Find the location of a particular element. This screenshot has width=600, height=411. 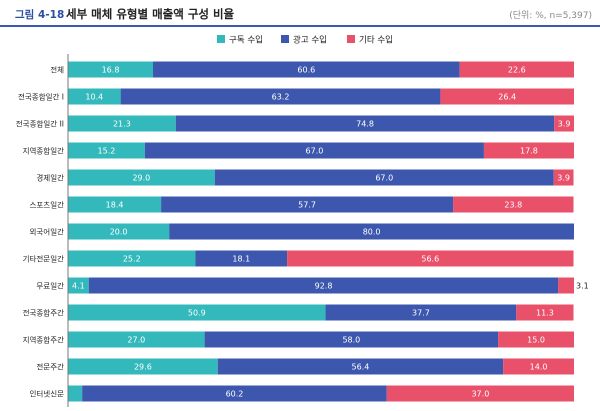

value-label: 29.6 is located at coordinates (143, 367).